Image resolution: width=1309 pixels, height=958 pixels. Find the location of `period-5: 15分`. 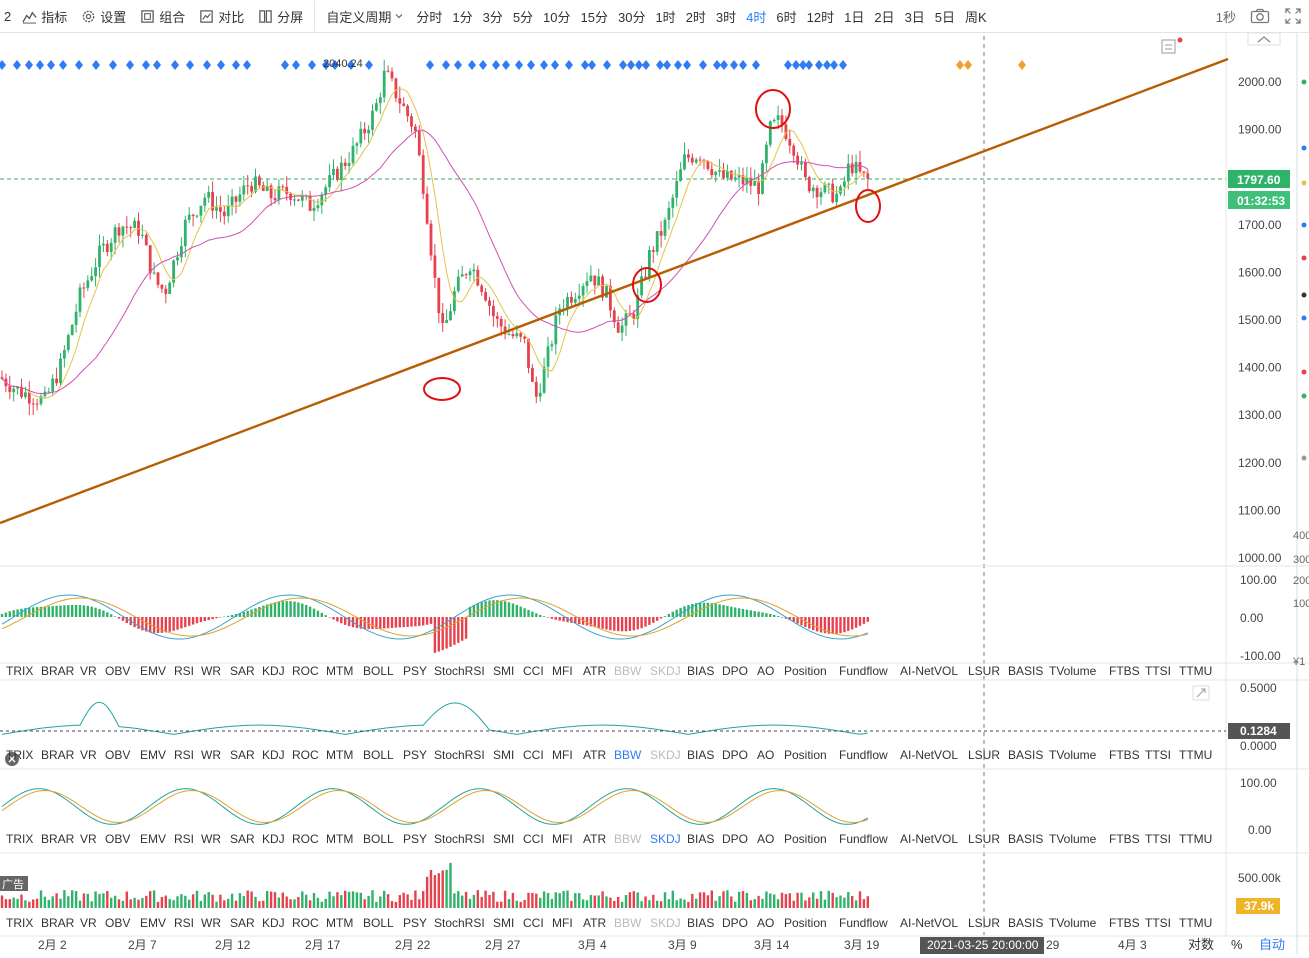

period-5: 15分 is located at coordinates (594, 17).